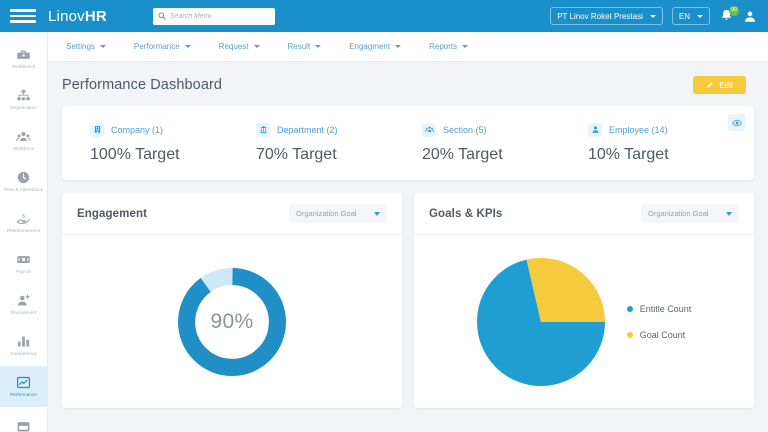 The width and height of the screenshot is (768, 432). What do you see at coordinates (23, 16) in the screenshot?
I see `hamburger-menu-icon` at bounding box center [23, 16].